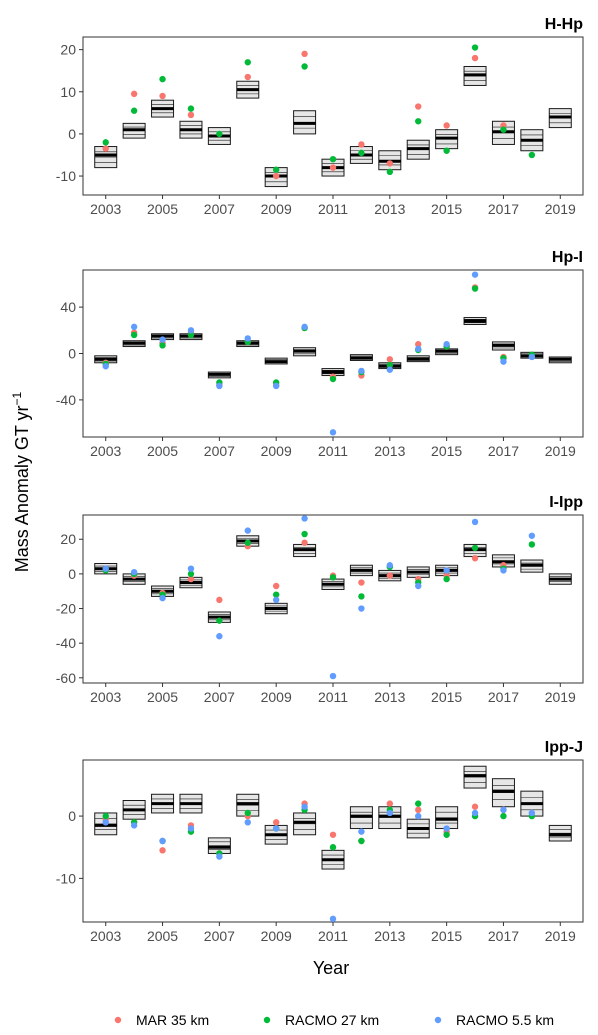  I want to click on x-axis-title: Year, so click(331, 968).